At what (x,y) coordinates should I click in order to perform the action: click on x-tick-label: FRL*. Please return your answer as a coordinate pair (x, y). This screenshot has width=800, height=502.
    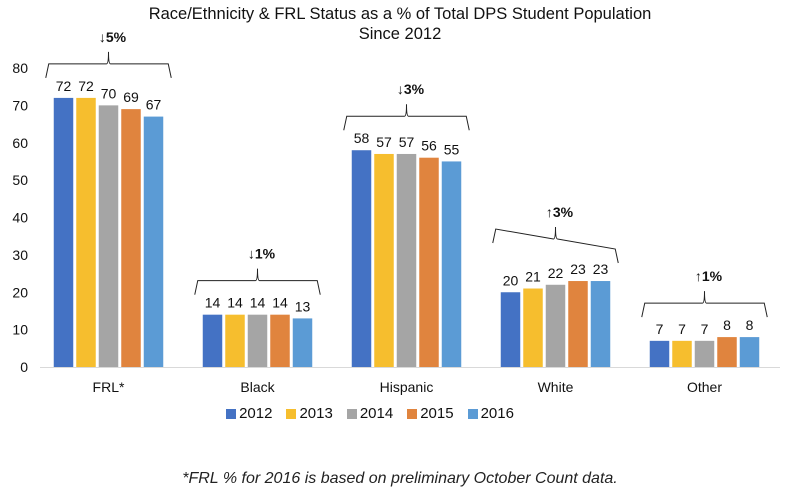
    Looking at the image, I should click on (109, 387).